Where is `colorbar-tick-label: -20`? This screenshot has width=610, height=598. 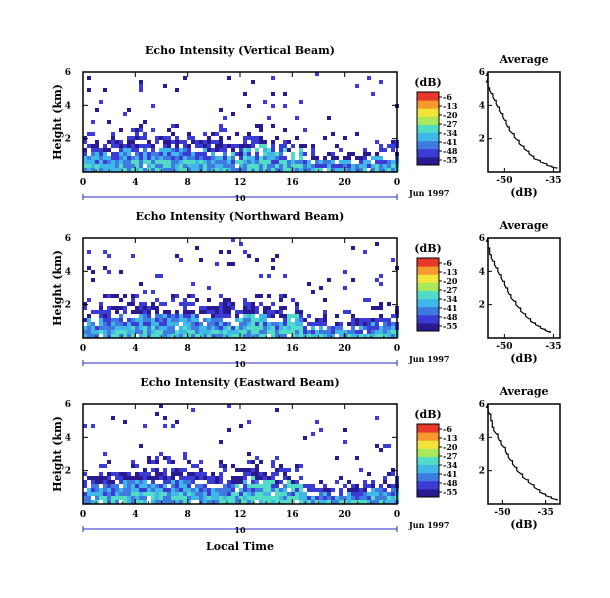 colorbar-tick-label: -20 is located at coordinates (450, 447).